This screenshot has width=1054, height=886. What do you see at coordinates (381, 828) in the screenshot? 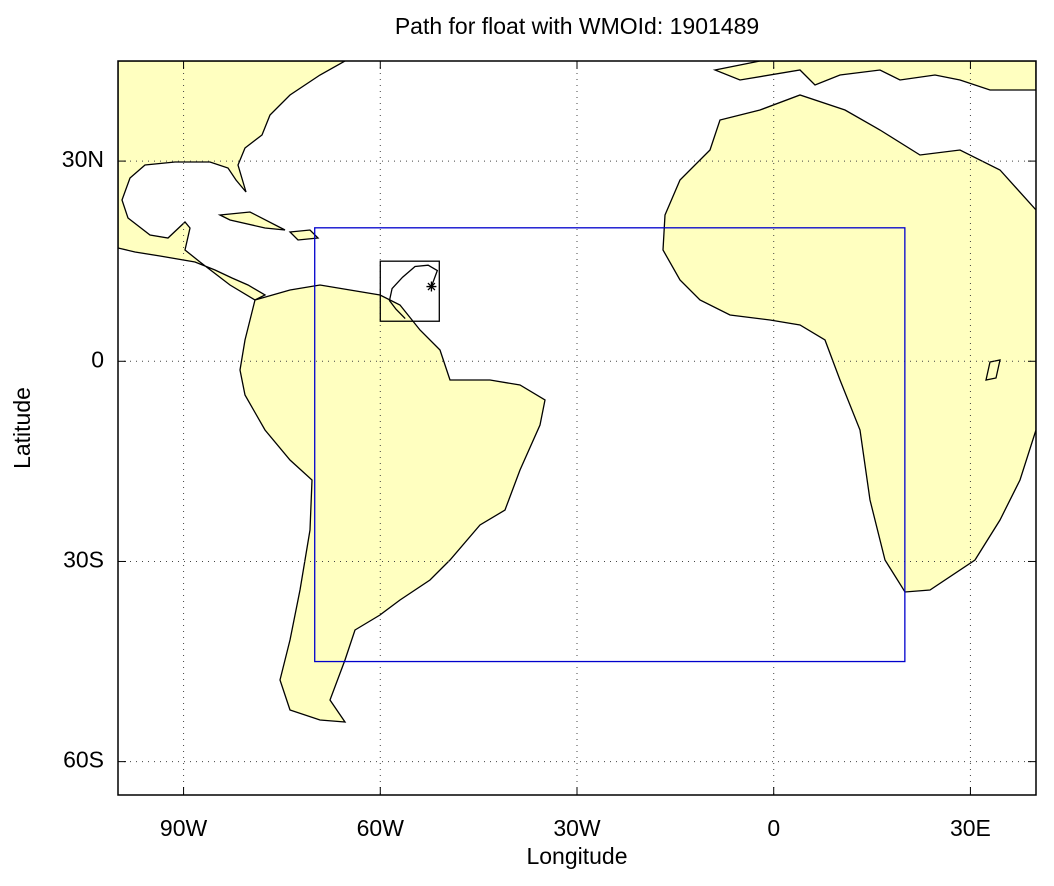
I see `x-tick-label: 60W` at bounding box center [381, 828].